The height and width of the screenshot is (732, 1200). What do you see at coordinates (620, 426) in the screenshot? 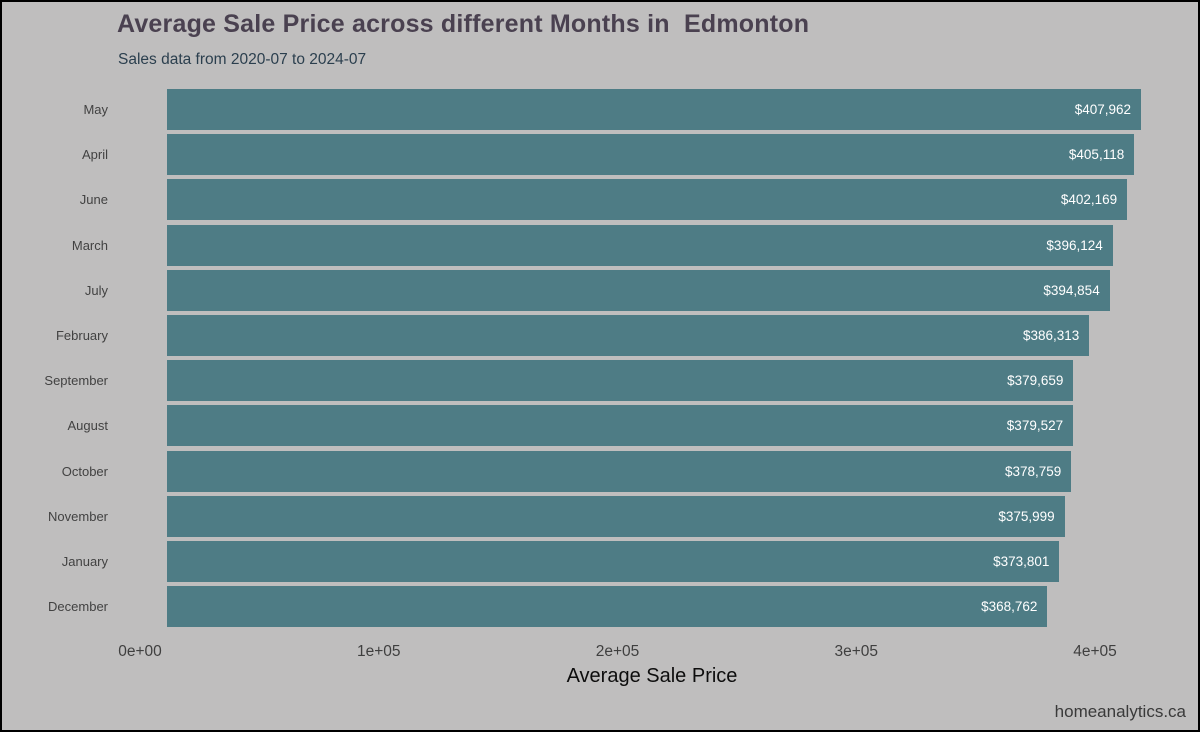
I see `bar: $379,527` at bounding box center [620, 426].